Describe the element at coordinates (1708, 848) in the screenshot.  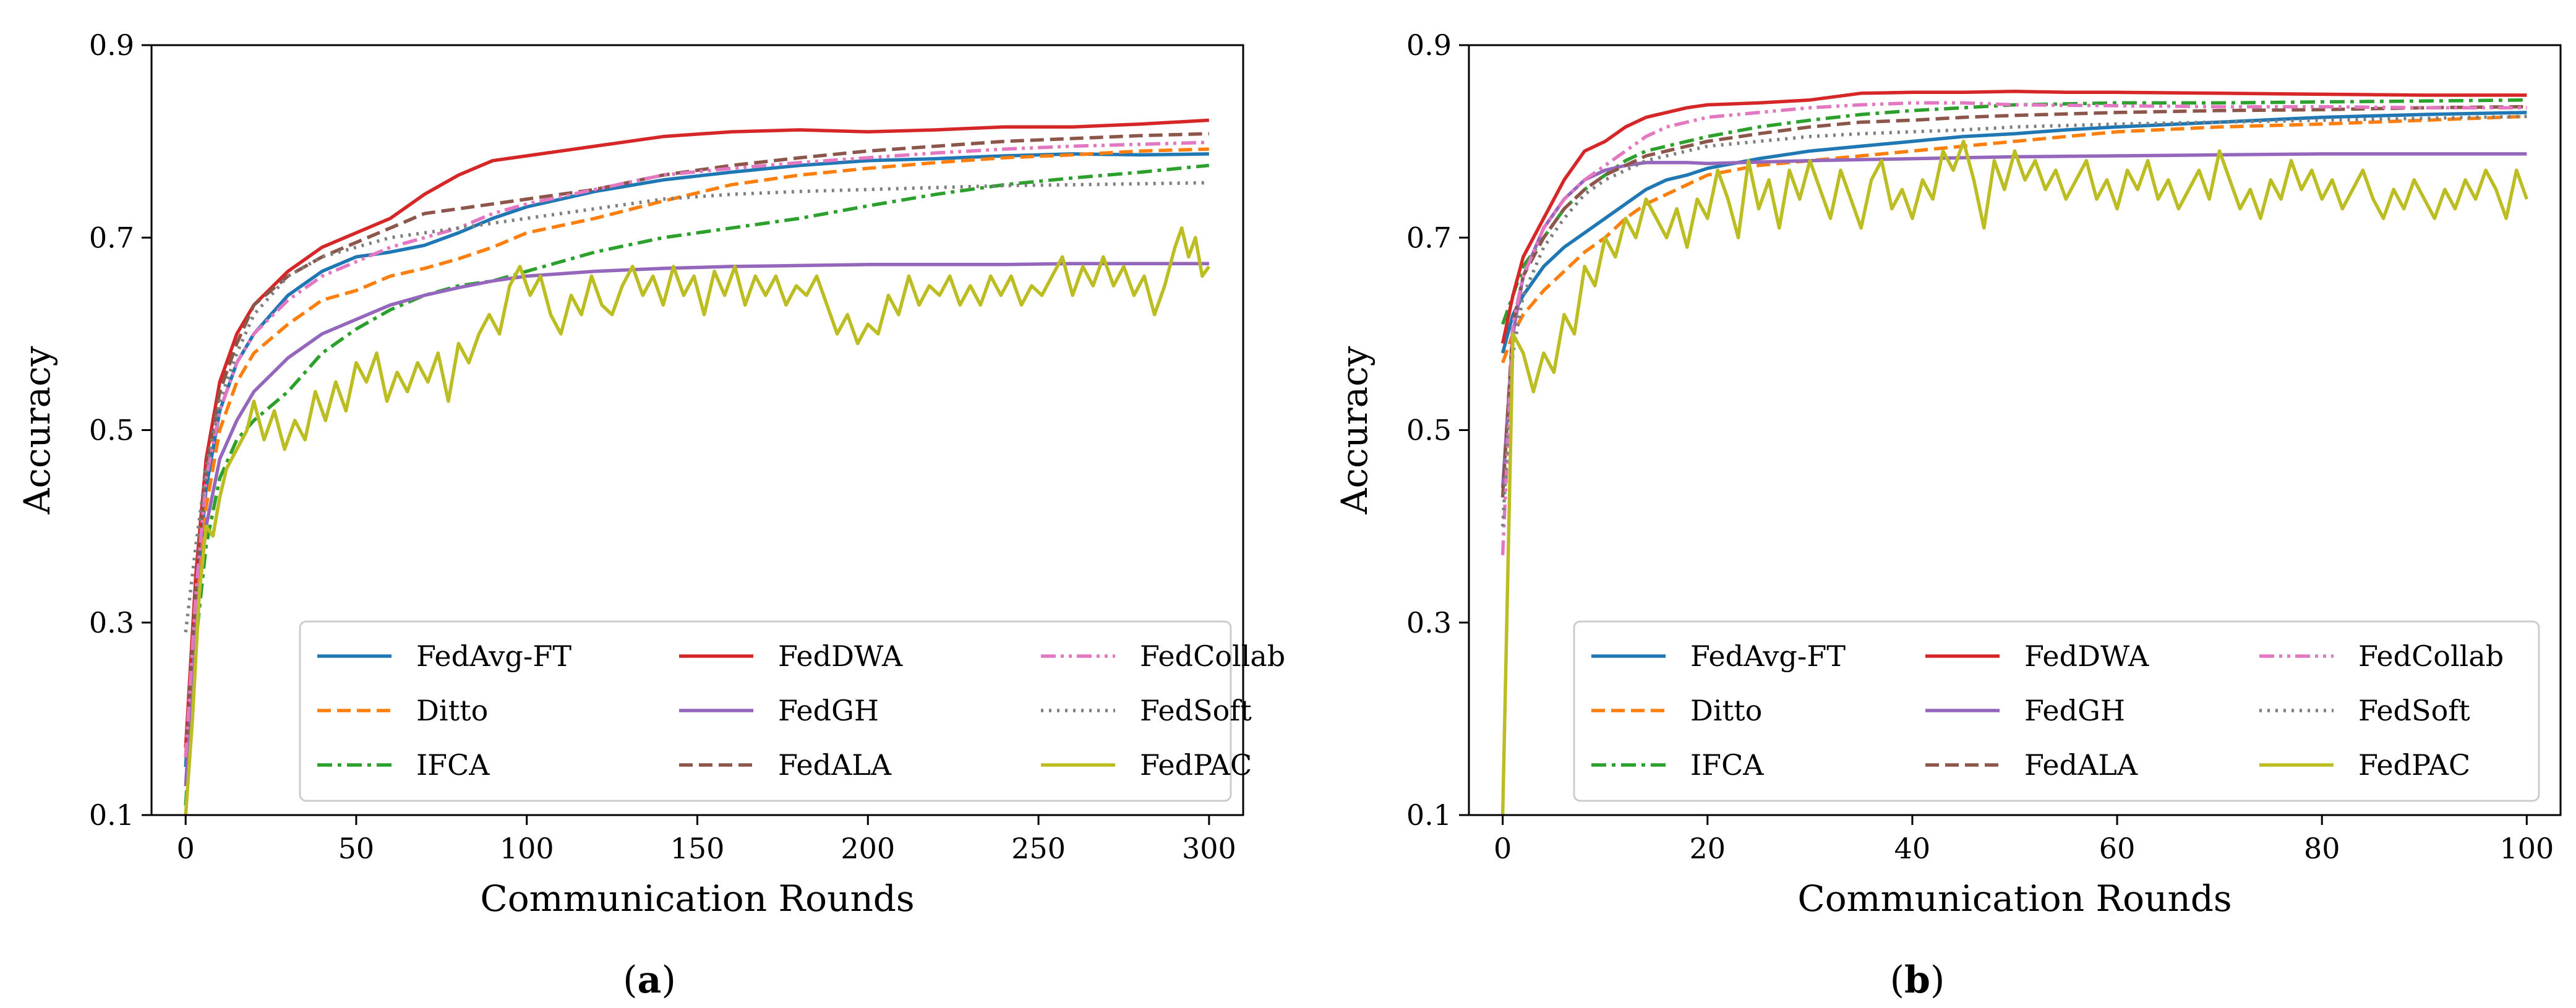
I see `x-tick-label: 20` at that location.